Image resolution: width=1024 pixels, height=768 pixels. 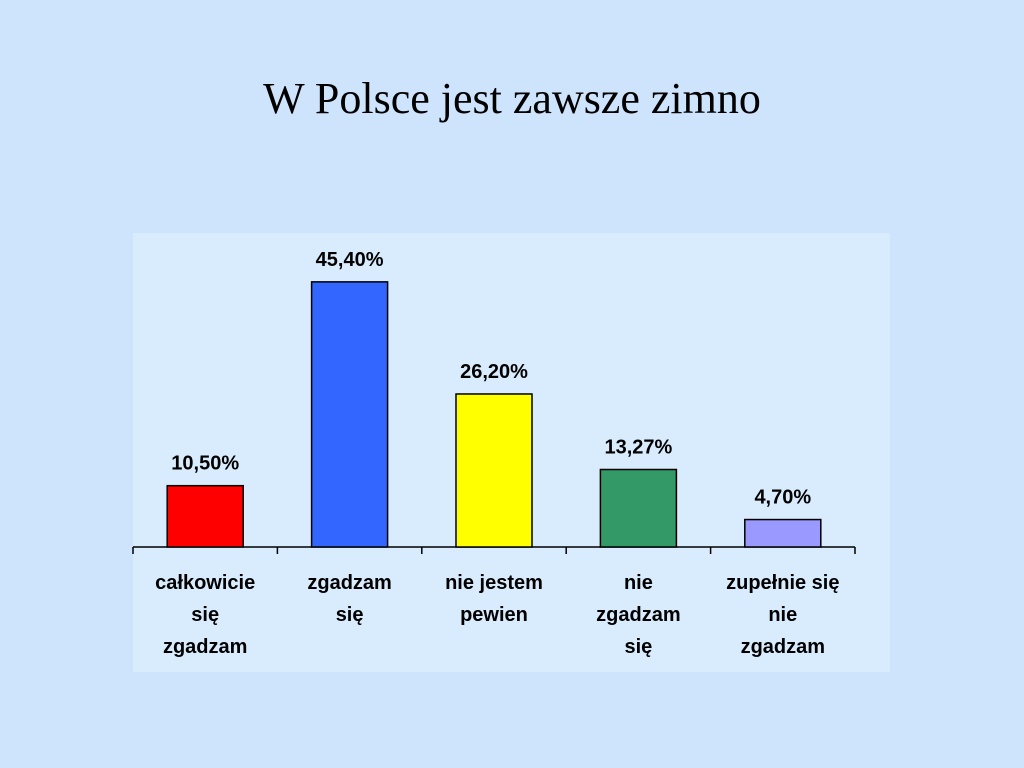 What do you see at coordinates (783, 615) in the screenshot?
I see `x-tick-label: zupełnie się nie zgadzam` at bounding box center [783, 615].